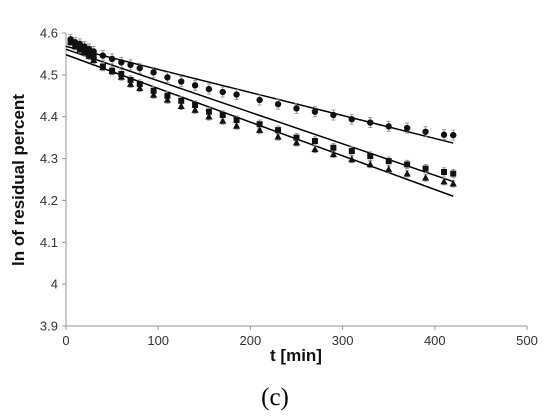 This screenshot has width=550, height=417. Describe the element at coordinates (435, 340) in the screenshot. I see `x-tick-label: 400` at that location.